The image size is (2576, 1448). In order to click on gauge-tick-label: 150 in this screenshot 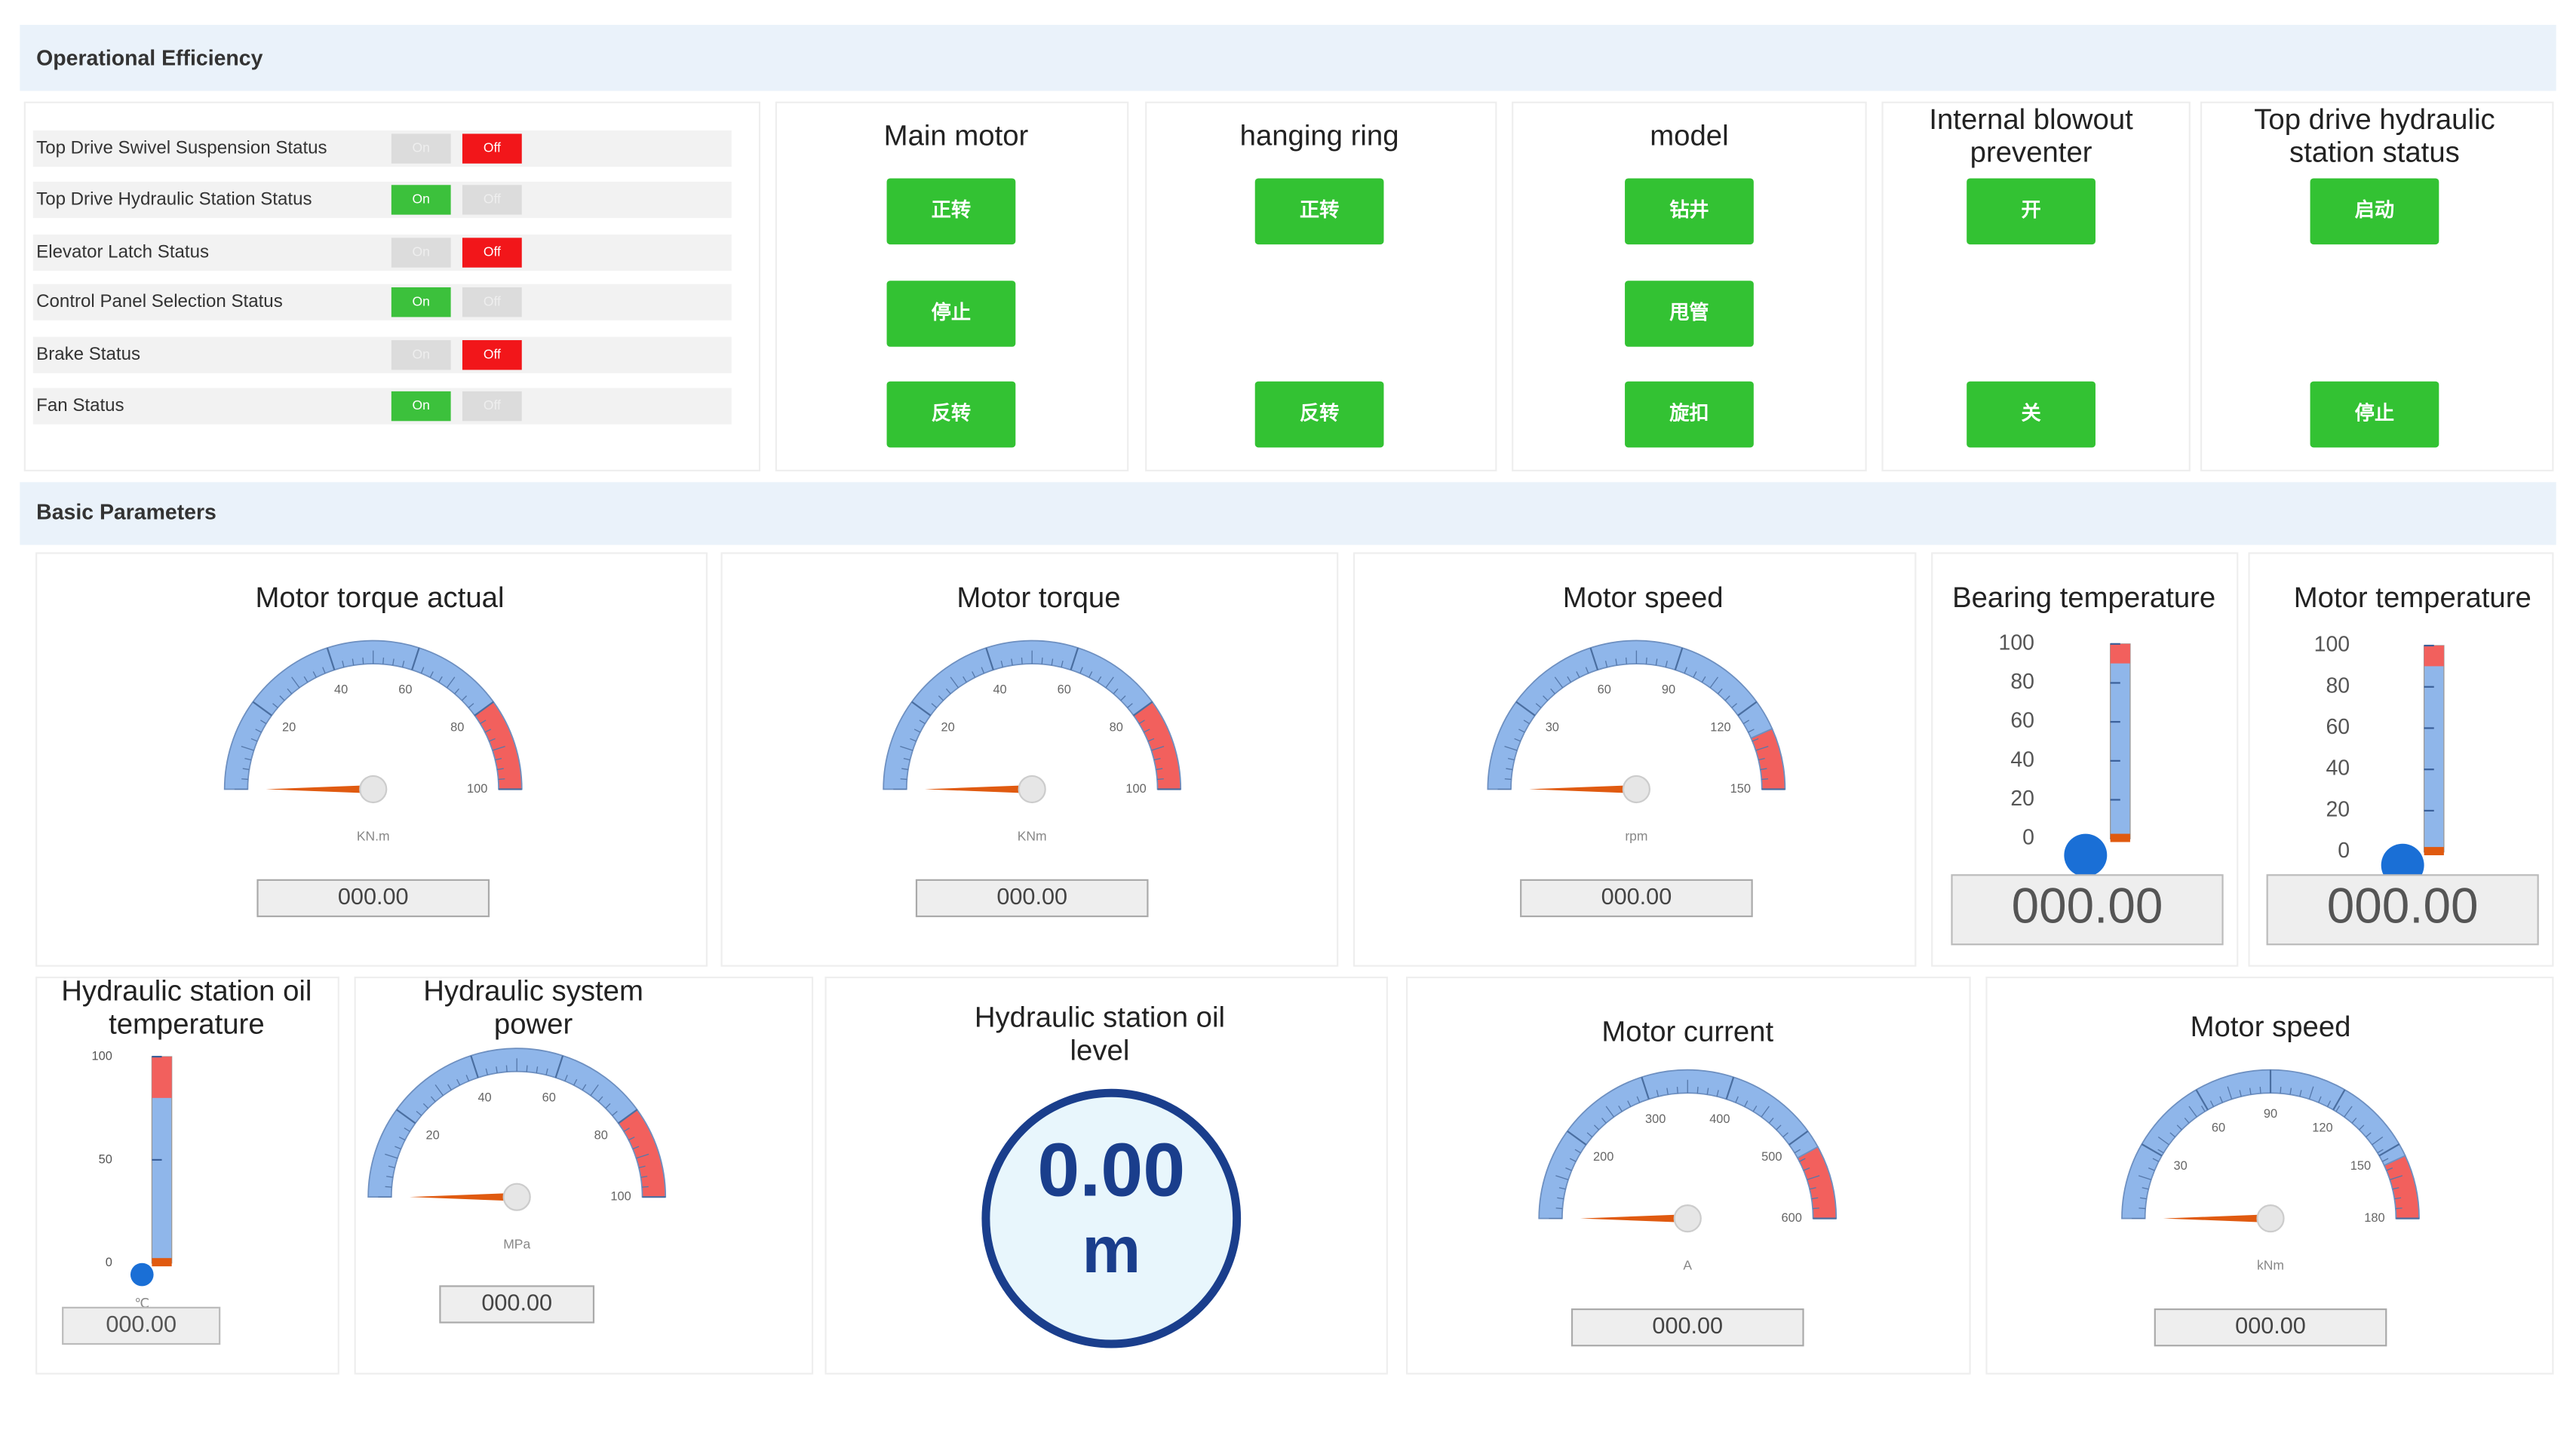, I will do `click(1740, 789)`.